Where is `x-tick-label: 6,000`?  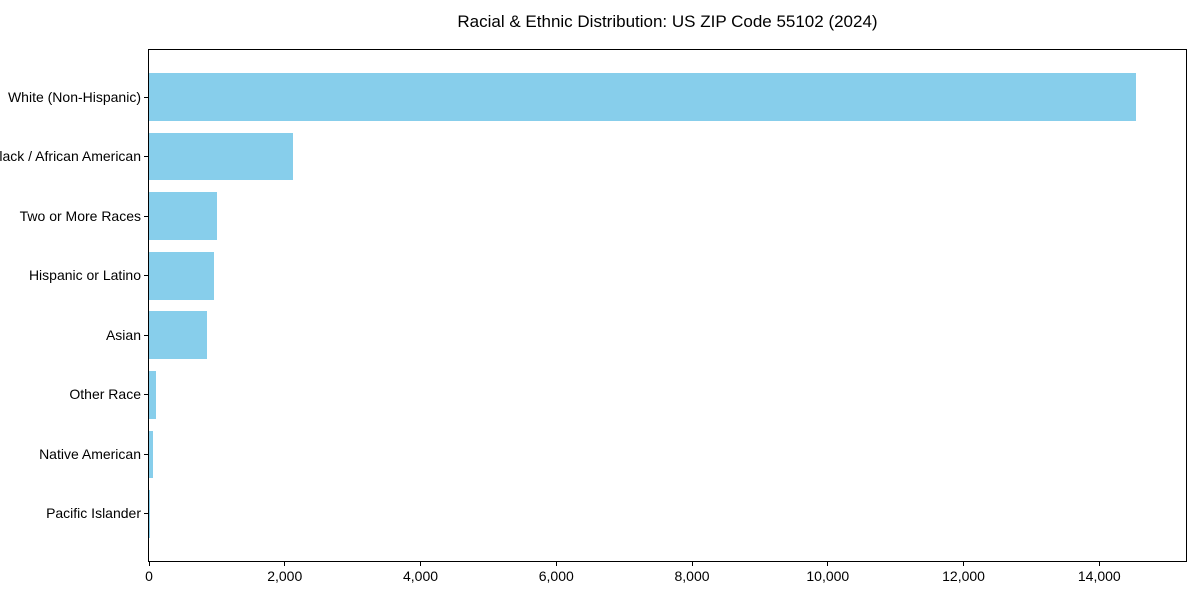
x-tick-label: 6,000 is located at coordinates (556, 576).